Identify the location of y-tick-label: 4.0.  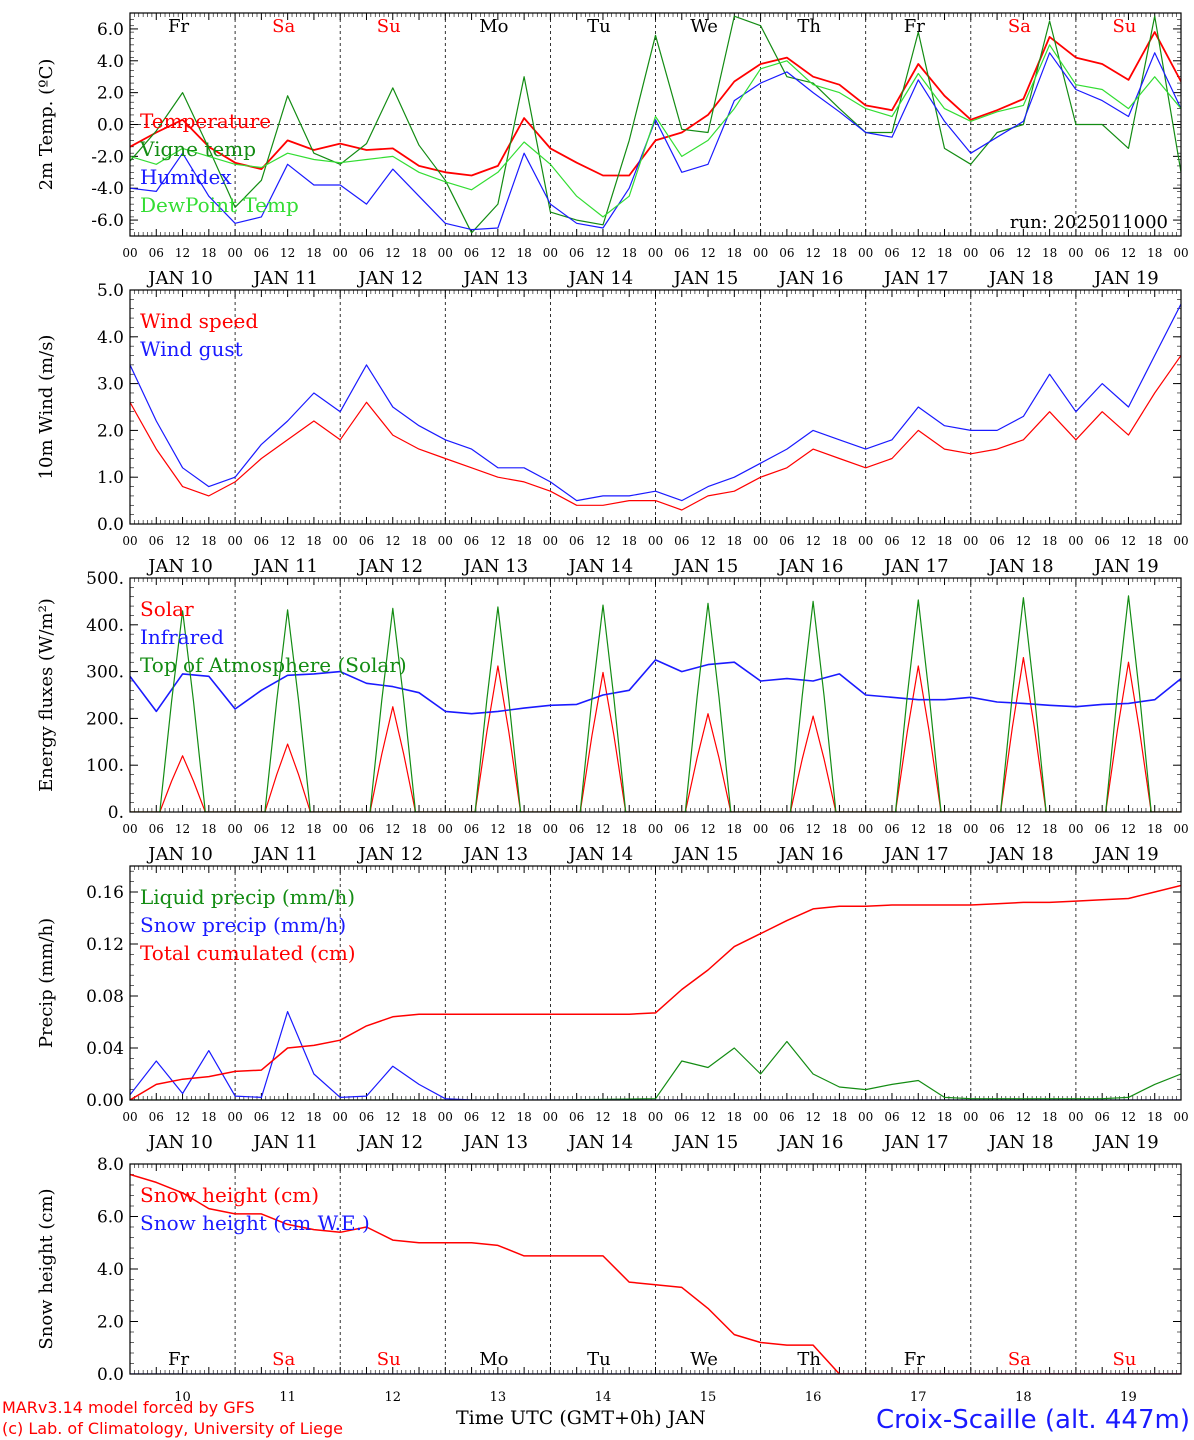
(110, 338).